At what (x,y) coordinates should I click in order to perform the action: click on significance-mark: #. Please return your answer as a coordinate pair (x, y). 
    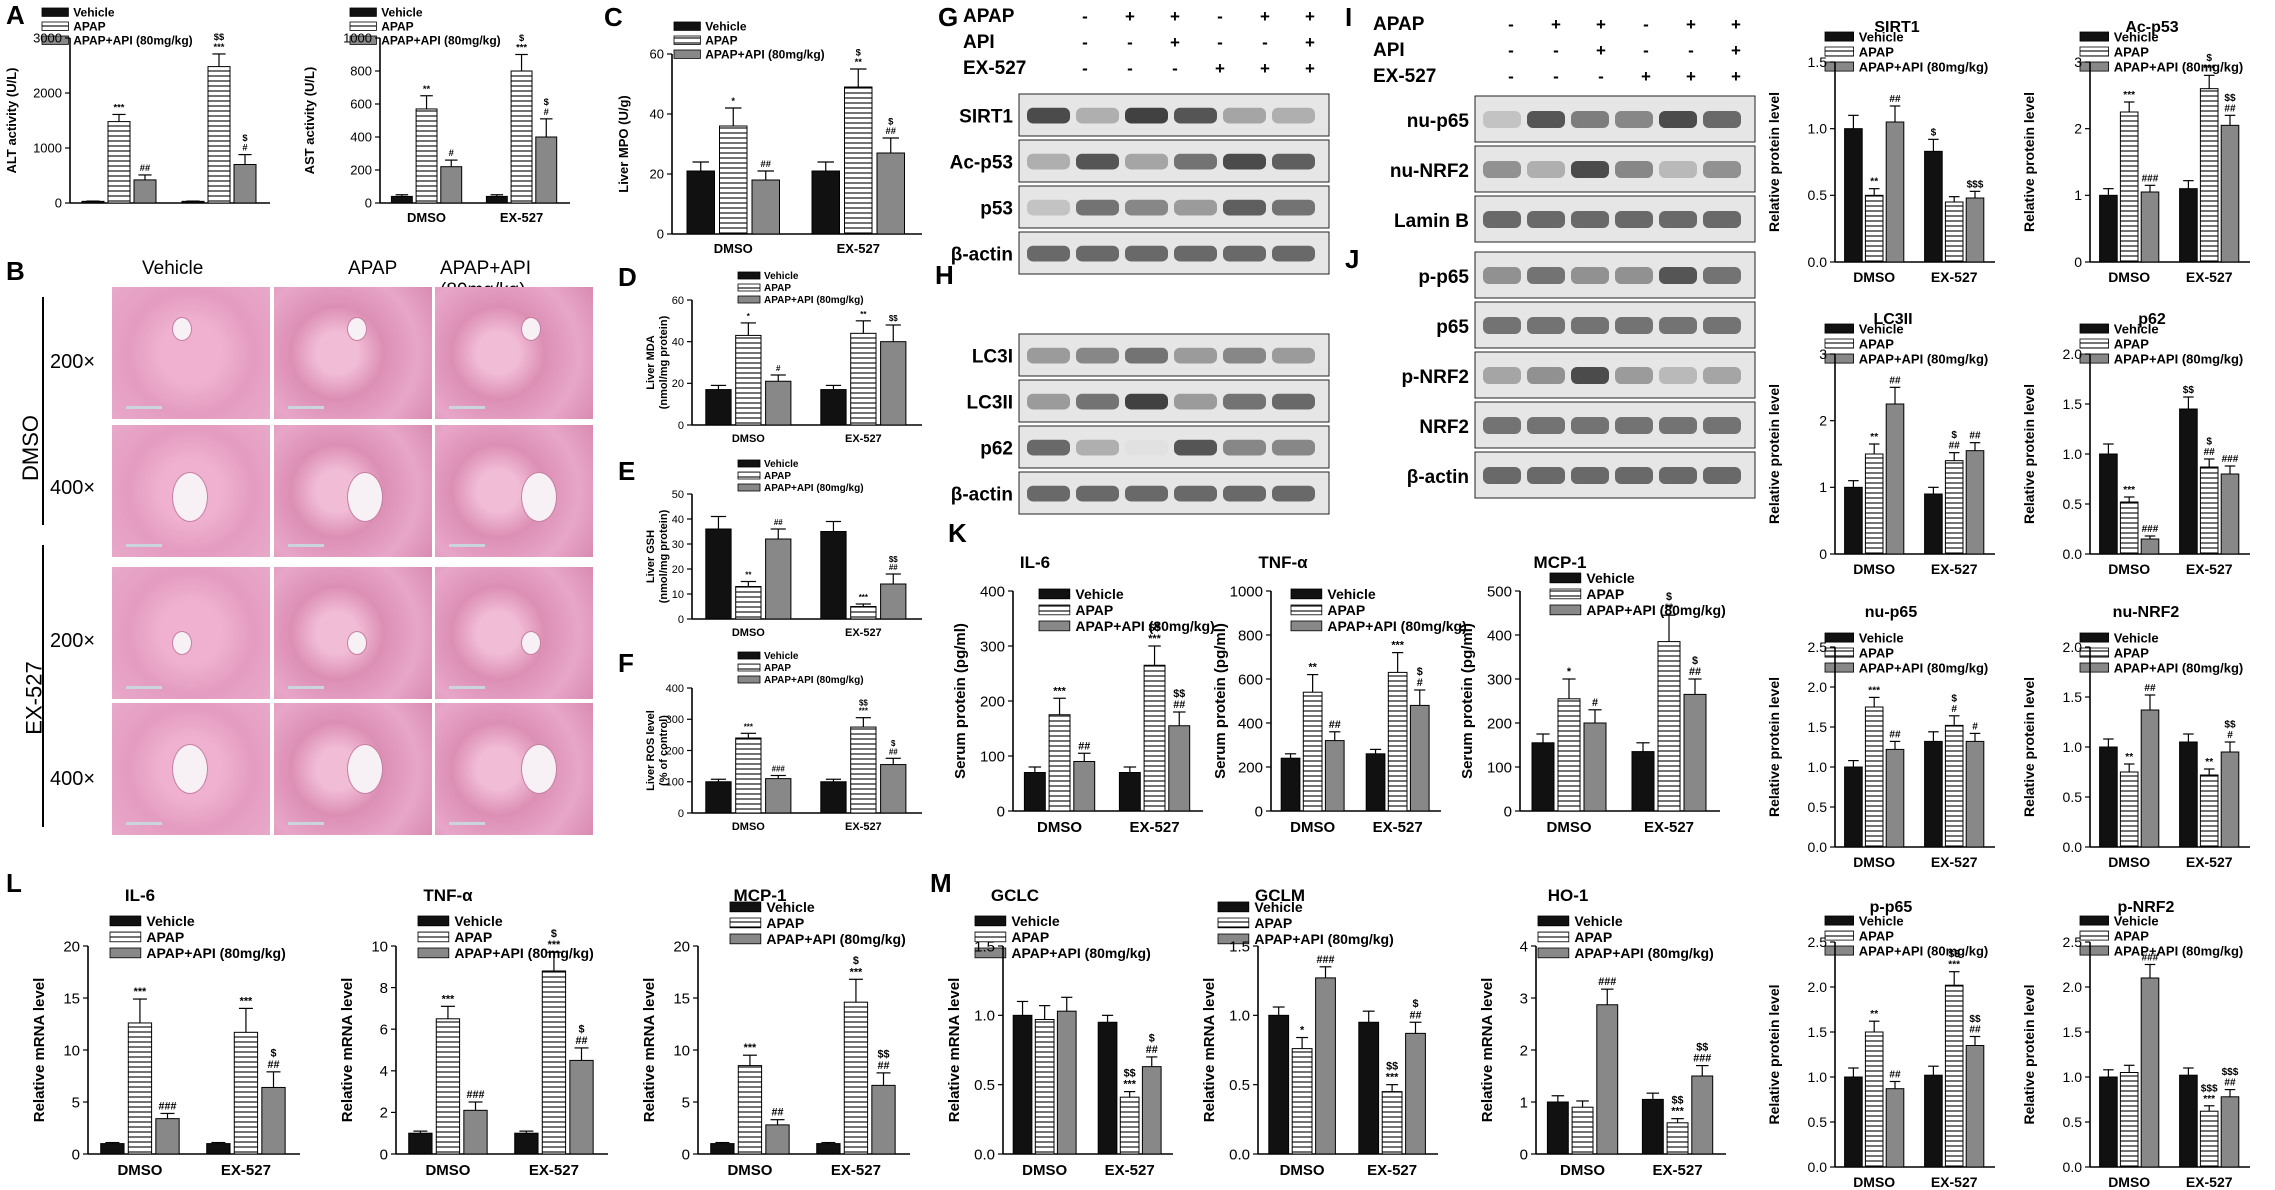
    Looking at the image, I should click on (2230, 735).